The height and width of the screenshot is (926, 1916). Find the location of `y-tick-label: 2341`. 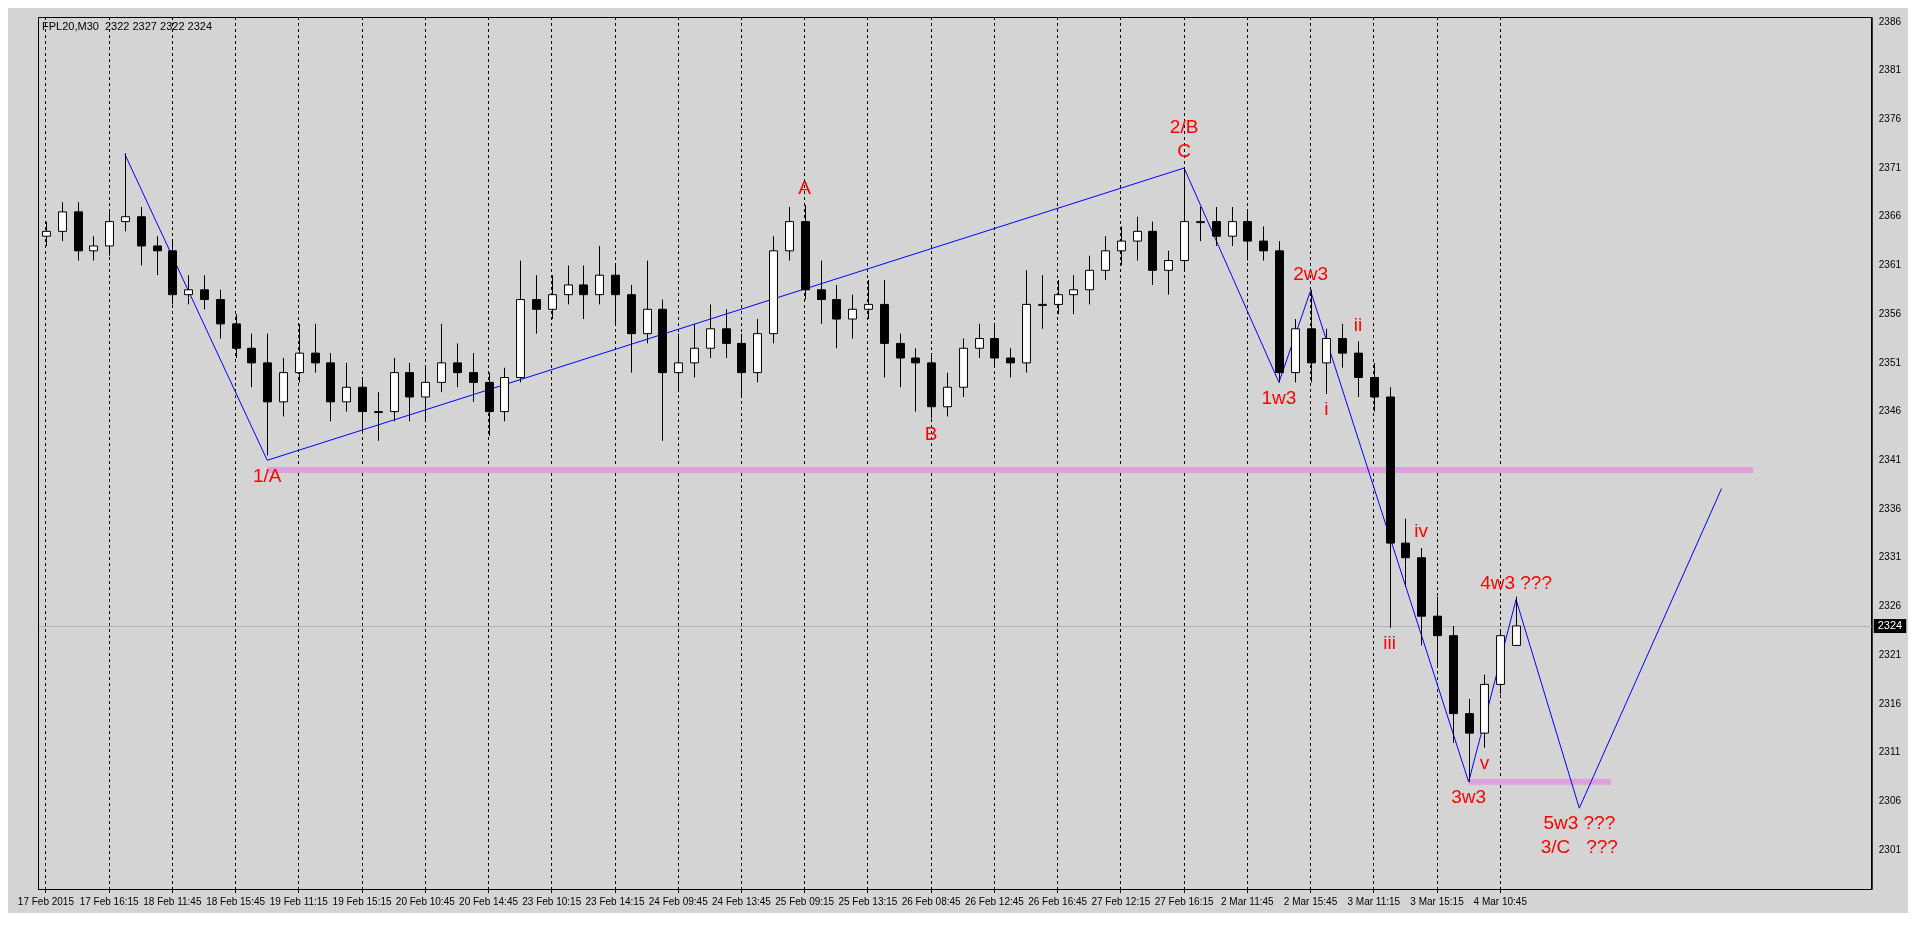

y-tick-label: 2341 is located at coordinates (1890, 460).